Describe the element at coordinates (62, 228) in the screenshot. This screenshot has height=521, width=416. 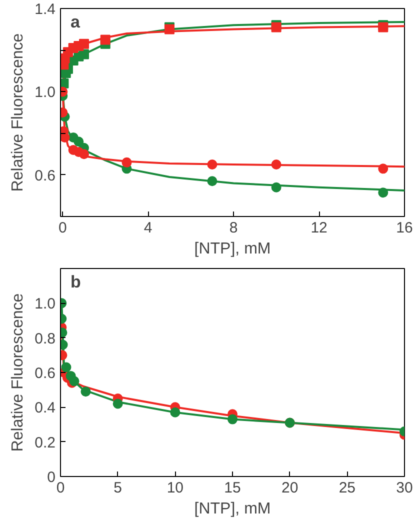
I see `x-tick-label: 0` at that location.